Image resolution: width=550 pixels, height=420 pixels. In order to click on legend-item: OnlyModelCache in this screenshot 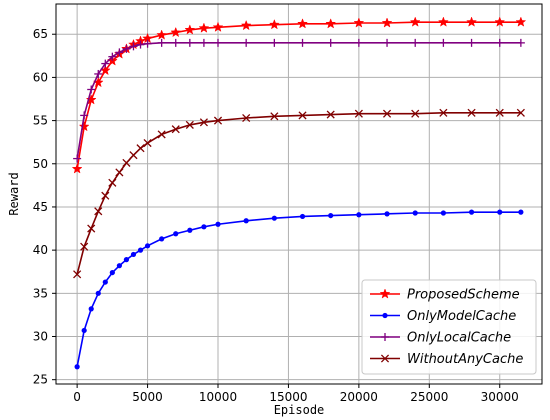, I will do `click(443, 316)`.